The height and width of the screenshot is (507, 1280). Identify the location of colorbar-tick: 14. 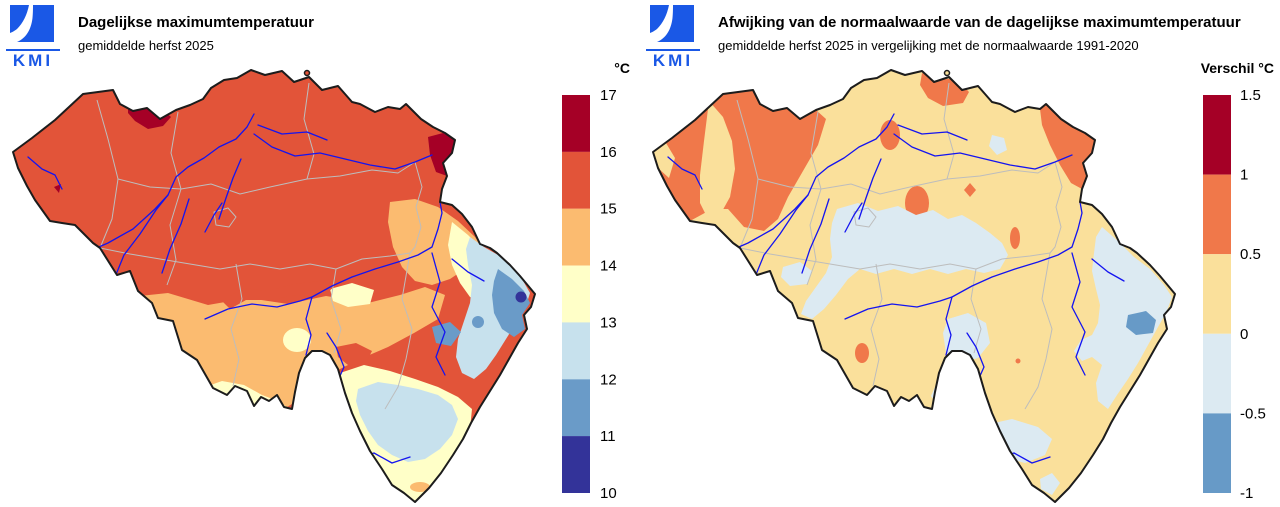
(608, 266).